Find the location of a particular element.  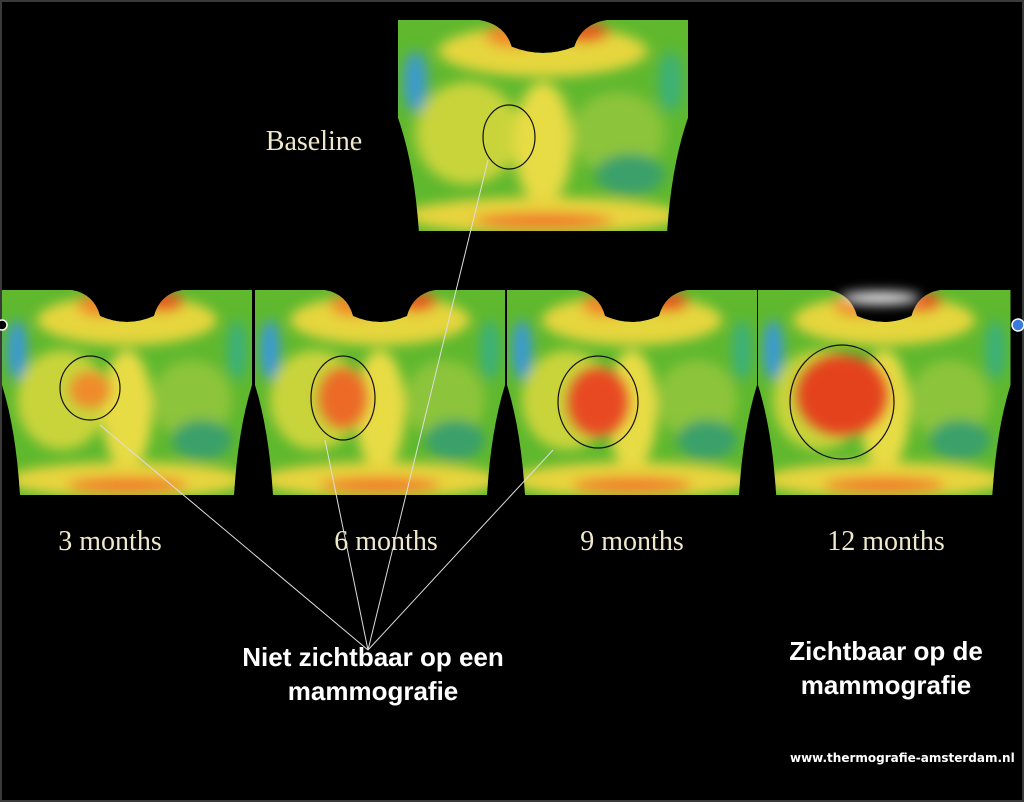

timepoint-label: 6 months is located at coordinates (385, 541).